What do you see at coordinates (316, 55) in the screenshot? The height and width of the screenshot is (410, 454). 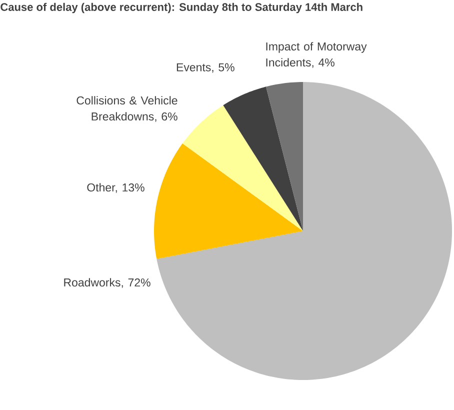 I see `slice-label: Impact of Motorway Incidents, 4%` at bounding box center [316, 55].